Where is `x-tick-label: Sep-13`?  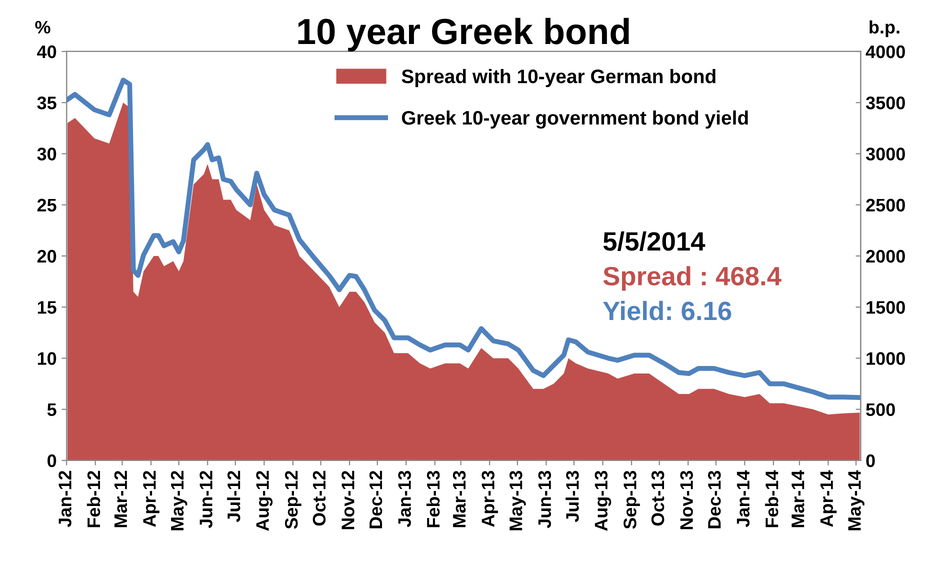
x-tick-label: Sep-13 is located at coordinates (632, 499).